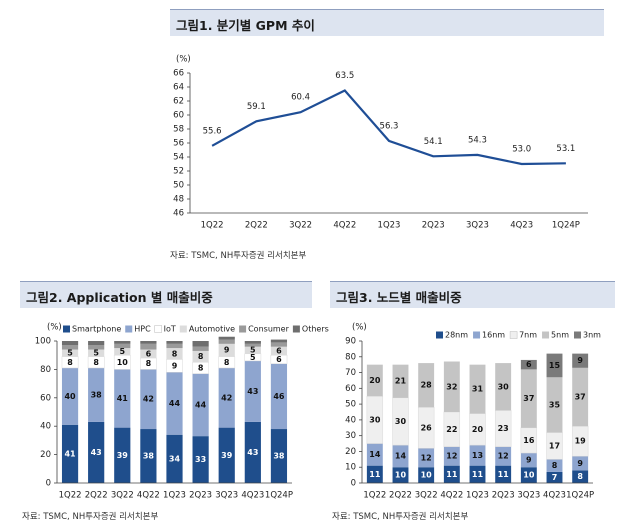 The image size is (625, 522). What do you see at coordinates (478, 389) in the screenshot?
I see `fig3-bar-label: 31` at bounding box center [478, 389].